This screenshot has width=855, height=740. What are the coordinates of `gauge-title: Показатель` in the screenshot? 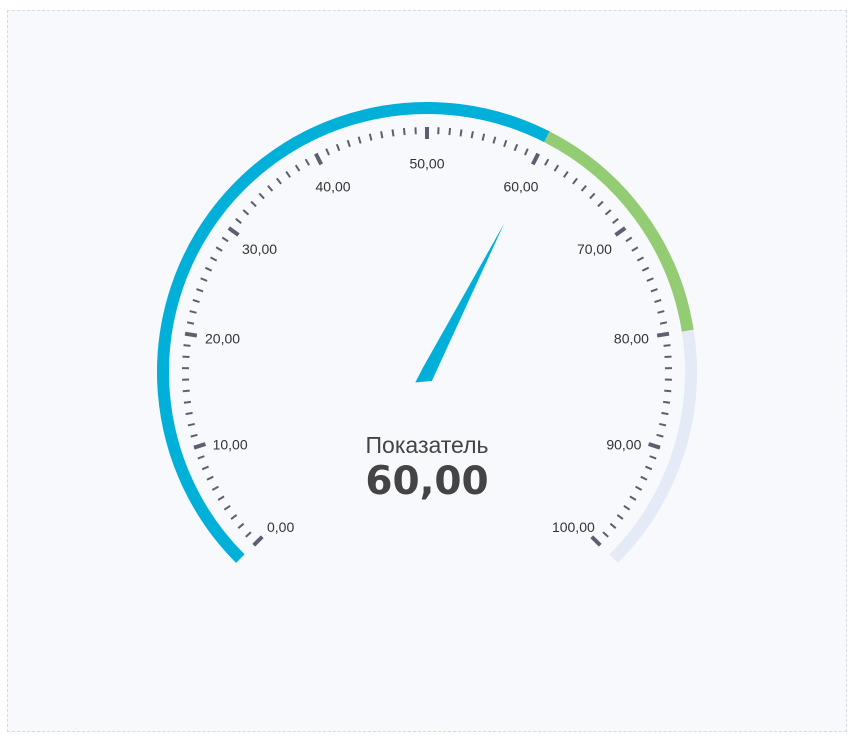 It's located at (427, 445).